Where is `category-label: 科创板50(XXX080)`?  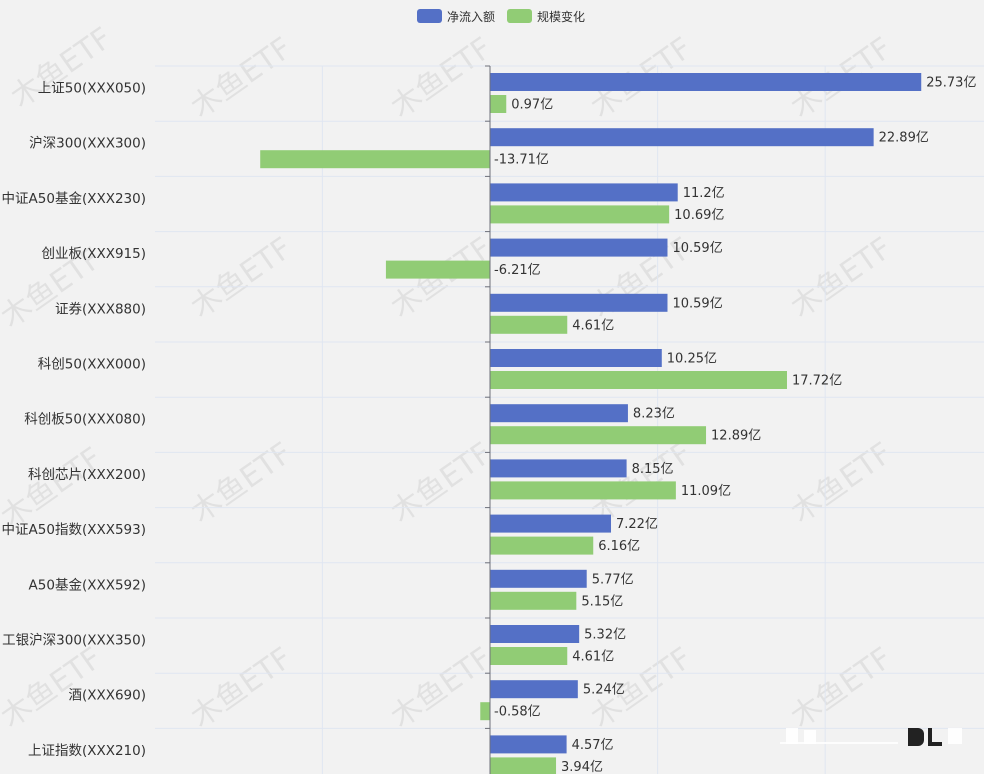 category-label: 科创板50(XXX080) is located at coordinates (85, 420).